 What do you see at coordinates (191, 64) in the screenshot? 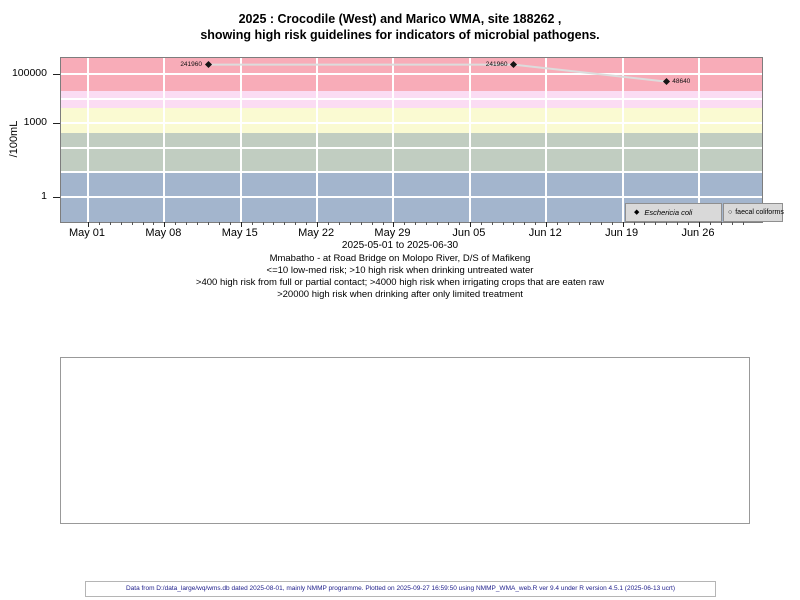
I see `data-point-label: 241960` at bounding box center [191, 64].